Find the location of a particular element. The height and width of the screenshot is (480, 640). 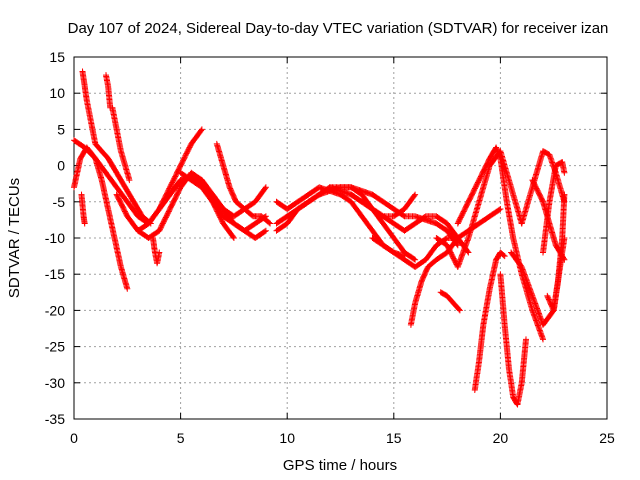

y-tick-label: -15 is located at coordinates (55, 274).